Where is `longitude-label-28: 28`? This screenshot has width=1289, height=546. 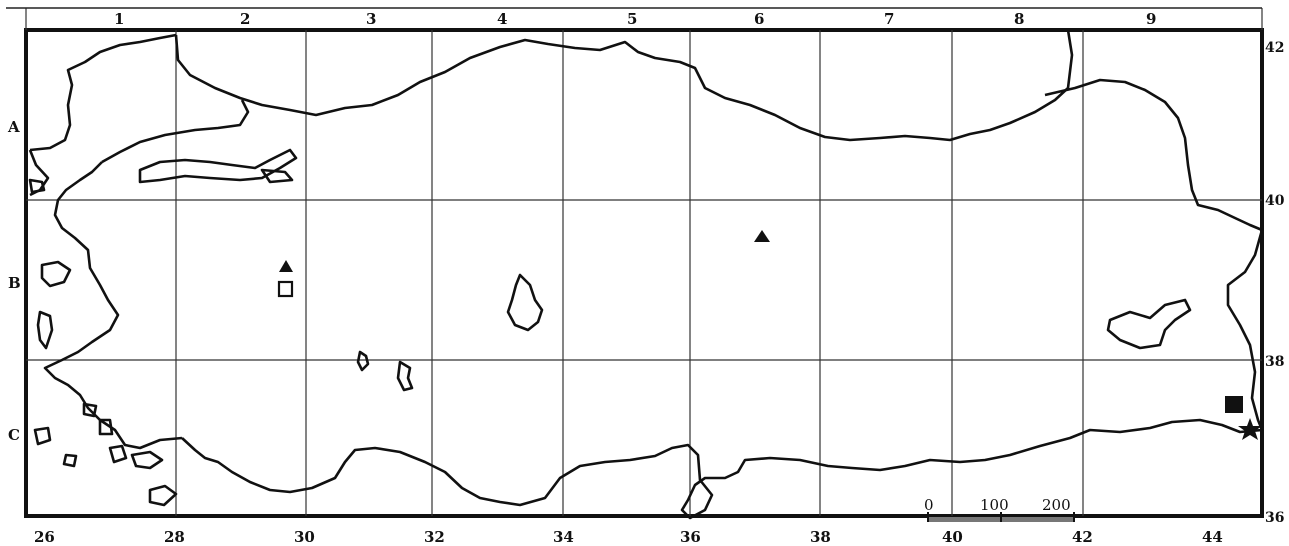
longitude-label-28: 28 is located at coordinates (174, 537).